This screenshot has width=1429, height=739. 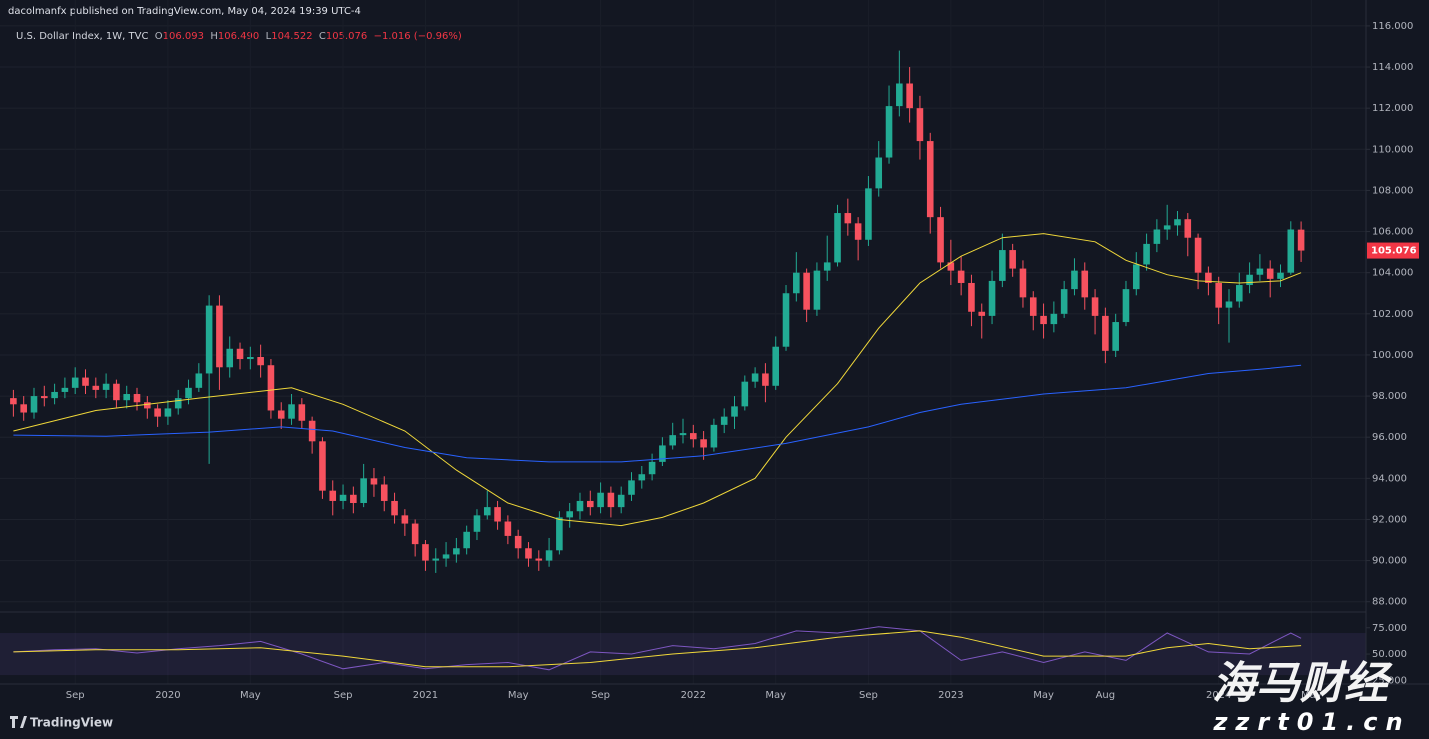 What do you see at coordinates (82, 36) in the screenshot?
I see `symbol: U.S. Dollar Index, 1W, TVC` at bounding box center [82, 36].